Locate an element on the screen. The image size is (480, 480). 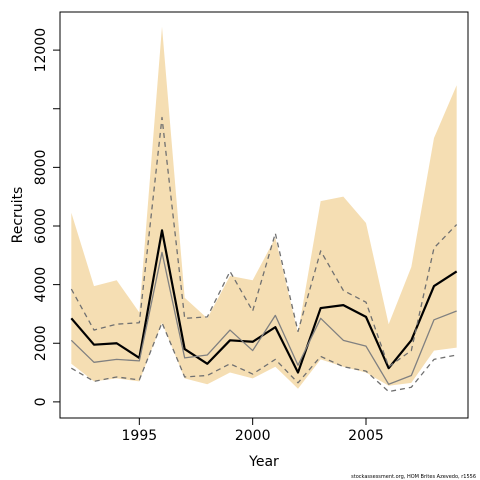
y-tick-label: 12000 is located at coordinates (41, 50).